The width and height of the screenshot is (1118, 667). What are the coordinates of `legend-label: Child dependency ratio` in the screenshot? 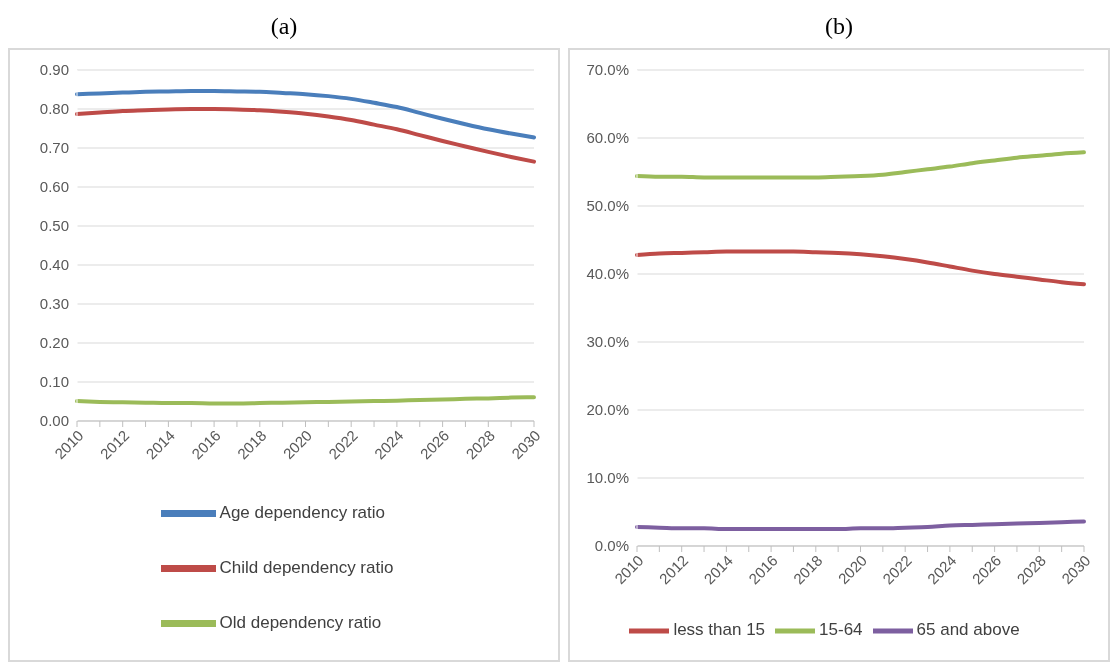 It's located at (306, 567).